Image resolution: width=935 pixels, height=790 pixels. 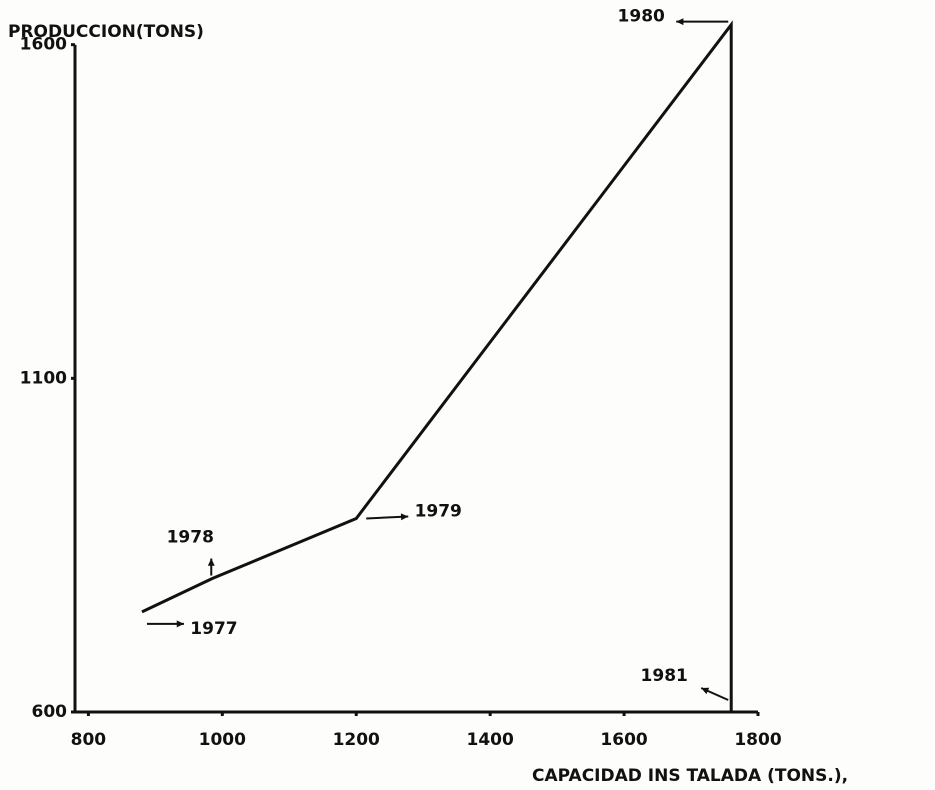 I want to click on x-tick-label: 1000, so click(x=222, y=740).